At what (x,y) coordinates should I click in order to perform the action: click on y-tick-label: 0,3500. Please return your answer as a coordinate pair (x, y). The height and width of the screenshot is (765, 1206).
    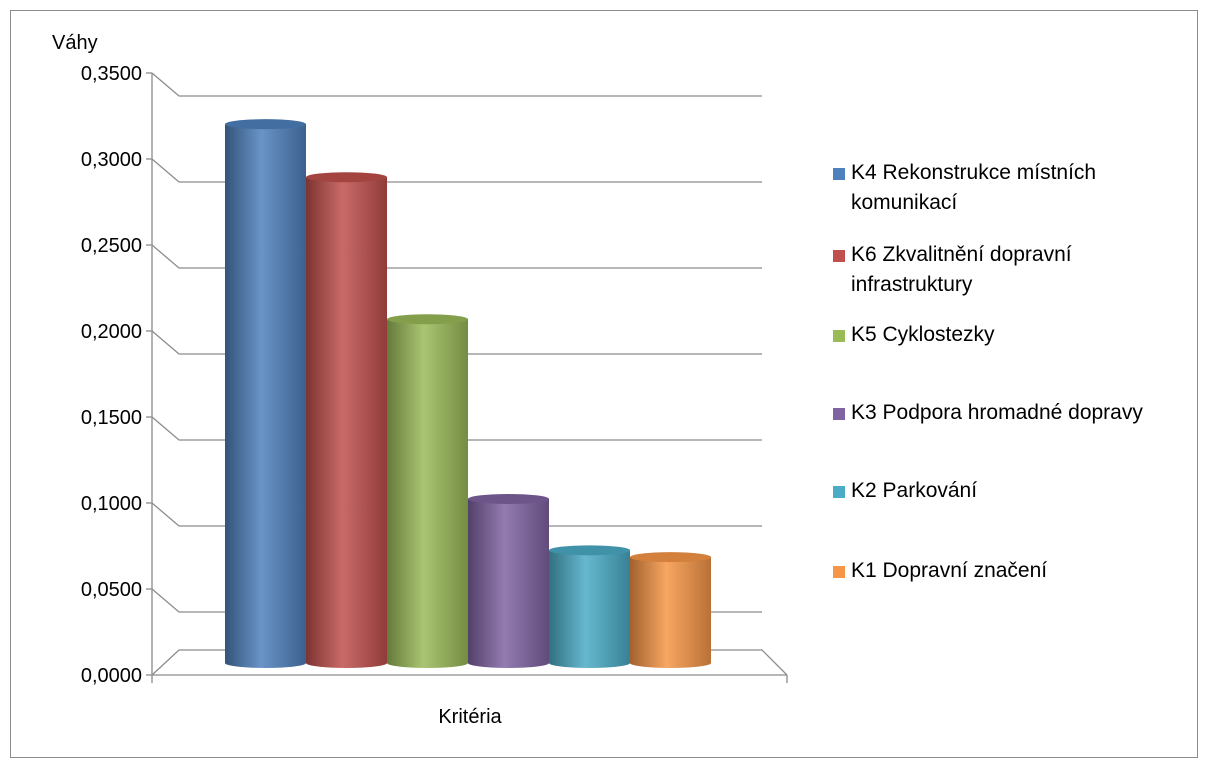
    Looking at the image, I should click on (111, 74).